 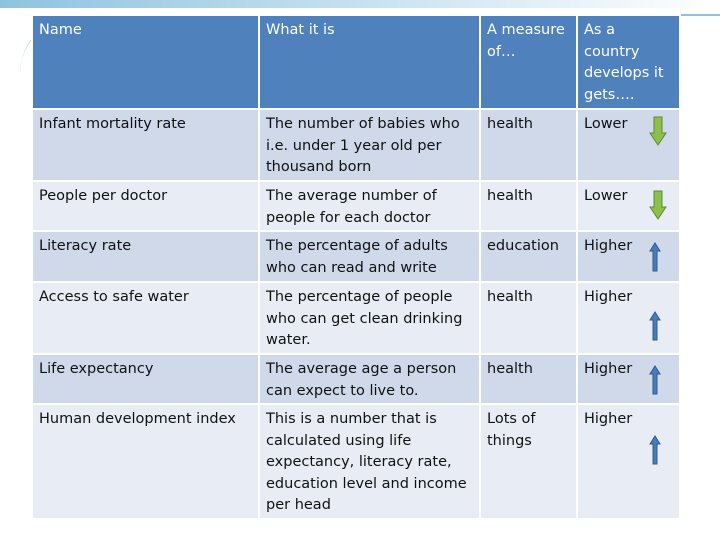 I want to click on header-develops: As a country develops it gets…., so click(x=628, y=62).